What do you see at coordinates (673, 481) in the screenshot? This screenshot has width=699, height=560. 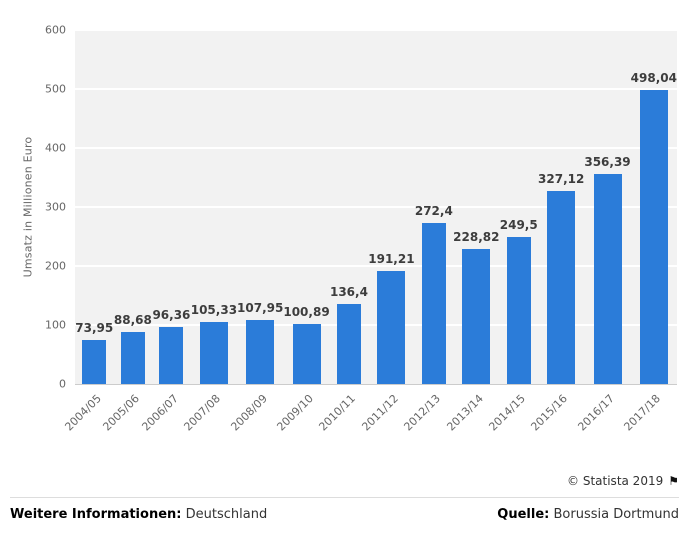 I see `flag-icon: ⚑` at bounding box center [673, 481].